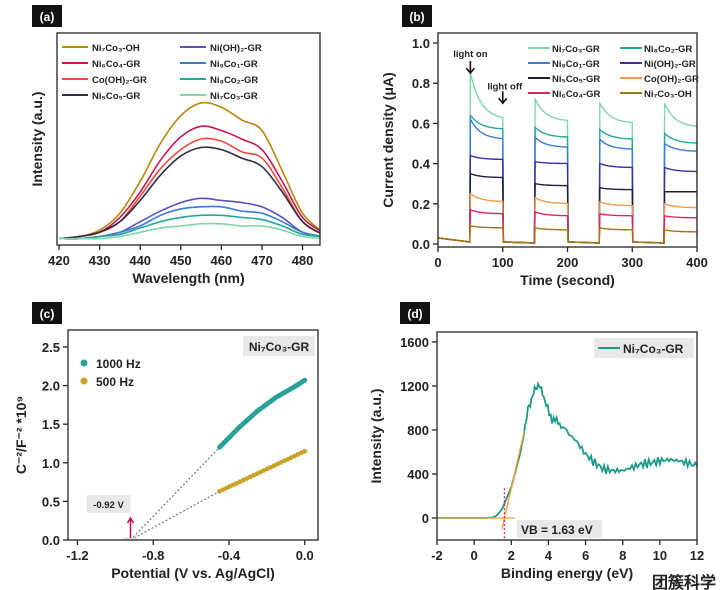 The height and width of the screenshot is (590, 720). Describe the element at coordinates (549, 555) in the screenshot. I see `x-tick-label: 4` at that location.